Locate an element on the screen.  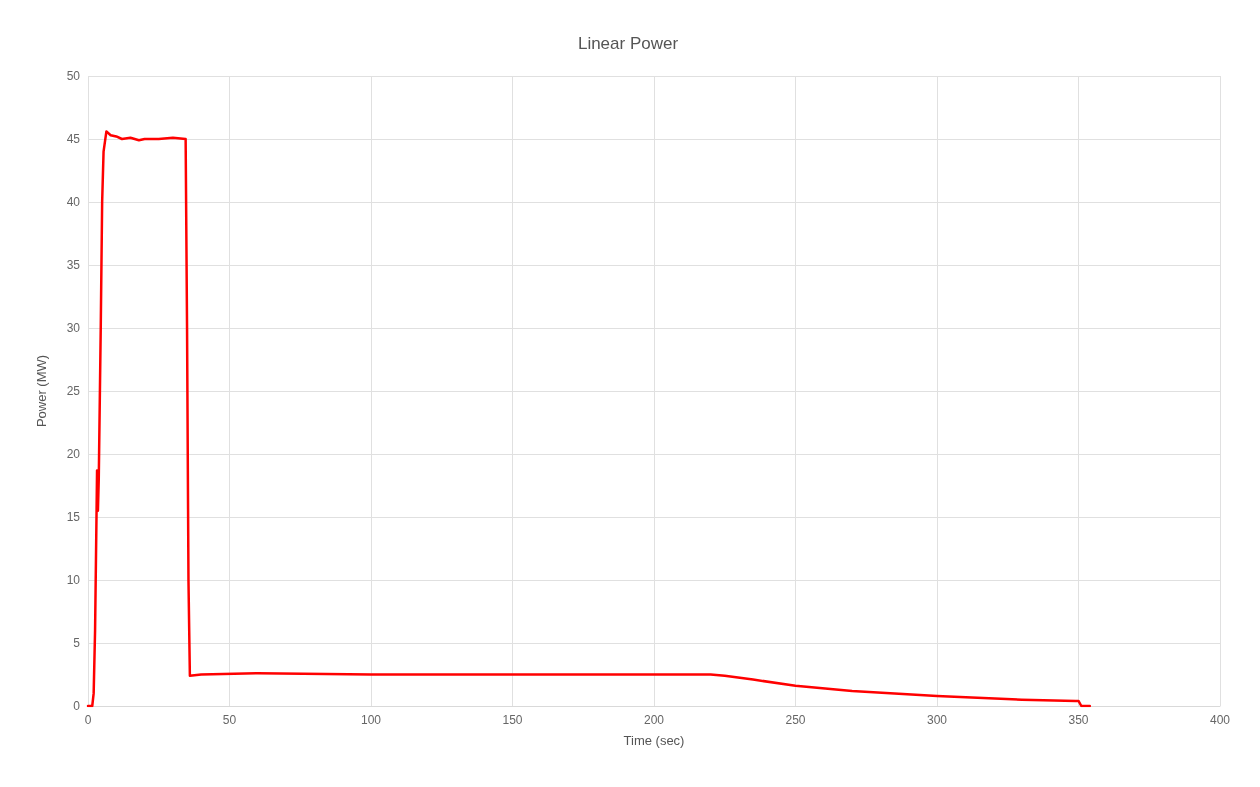
y-tick-label: 25 is located at coordinates (73, 391).